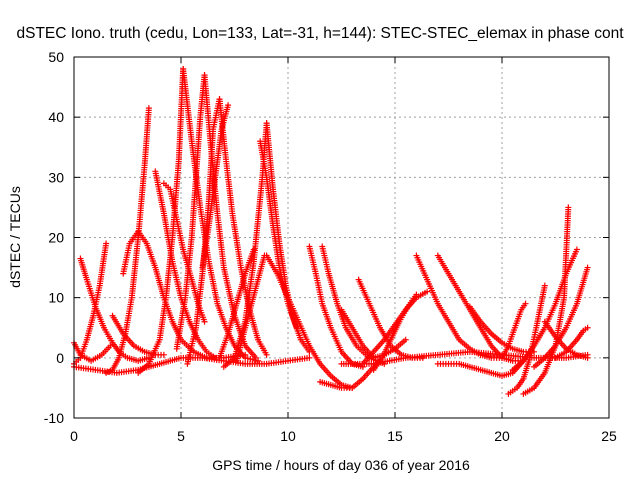  I want to click on y-axis-label: dSTEC / TECUs, so click(15, 237).